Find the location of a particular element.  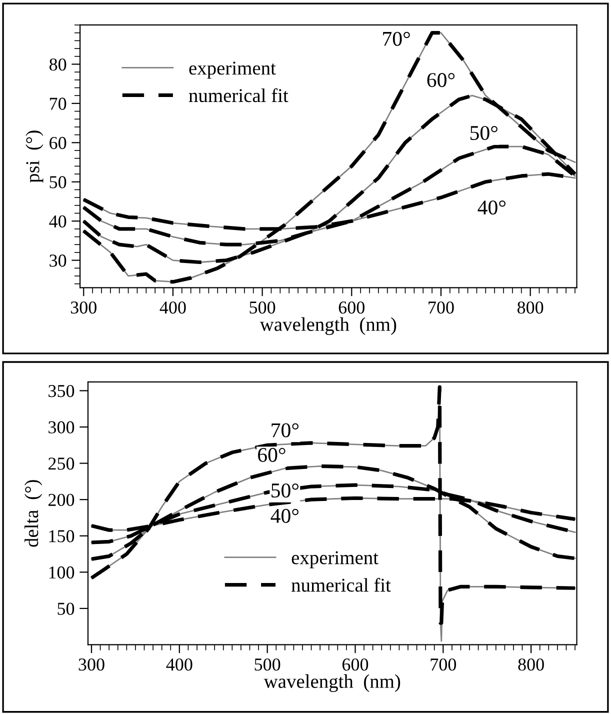

y-tick-label: 100 is located at coordinates (61, 572).